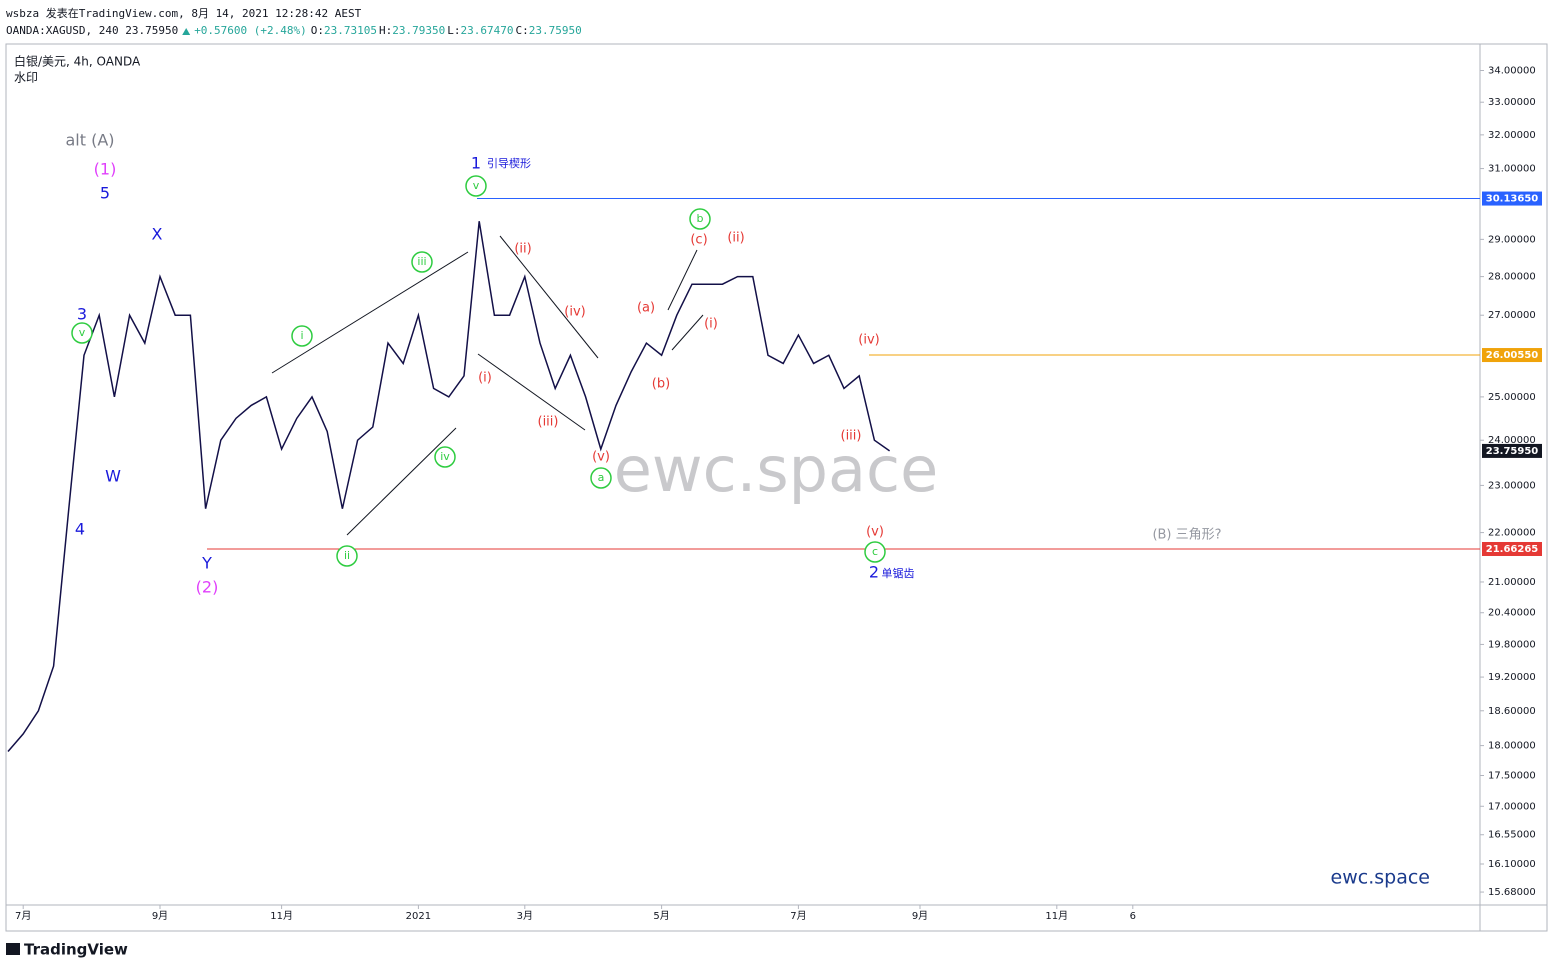 The image size is (1553, 969). I want to click on wave-label: 1, so click(476, 163).